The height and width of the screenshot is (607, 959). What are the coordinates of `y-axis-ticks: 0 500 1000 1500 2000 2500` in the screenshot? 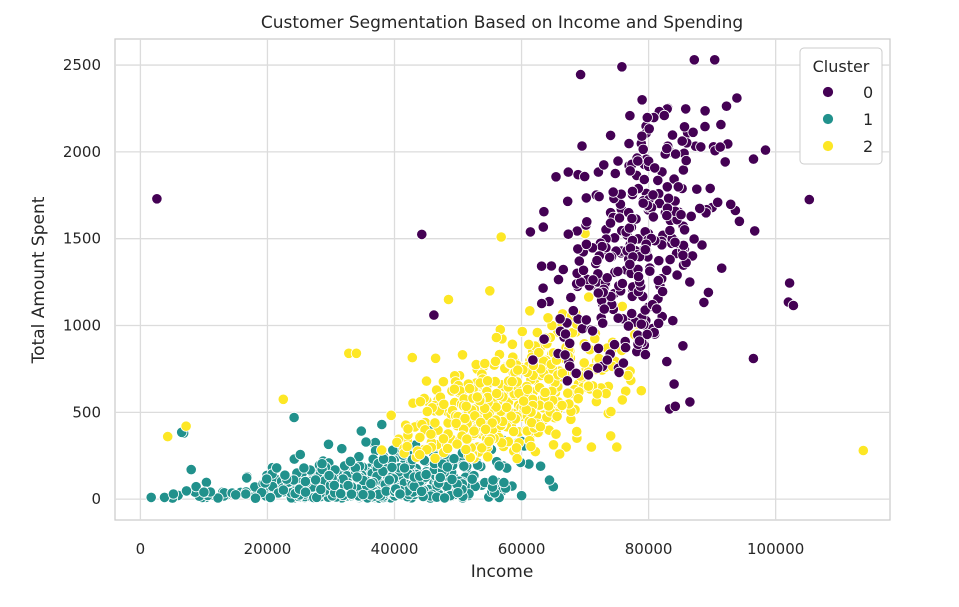 It's located at (82, 282).